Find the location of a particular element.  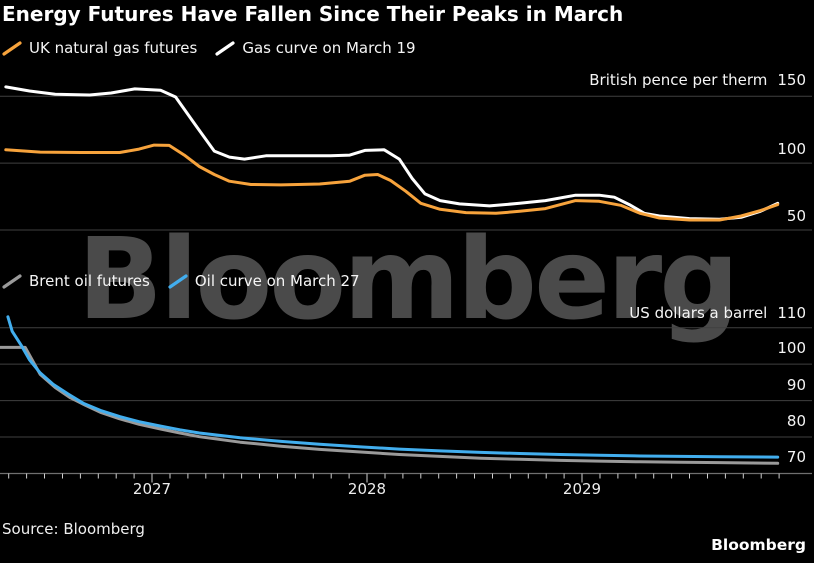

bloomberg-logo: Bloomberg is located at coordinates (758, 545).